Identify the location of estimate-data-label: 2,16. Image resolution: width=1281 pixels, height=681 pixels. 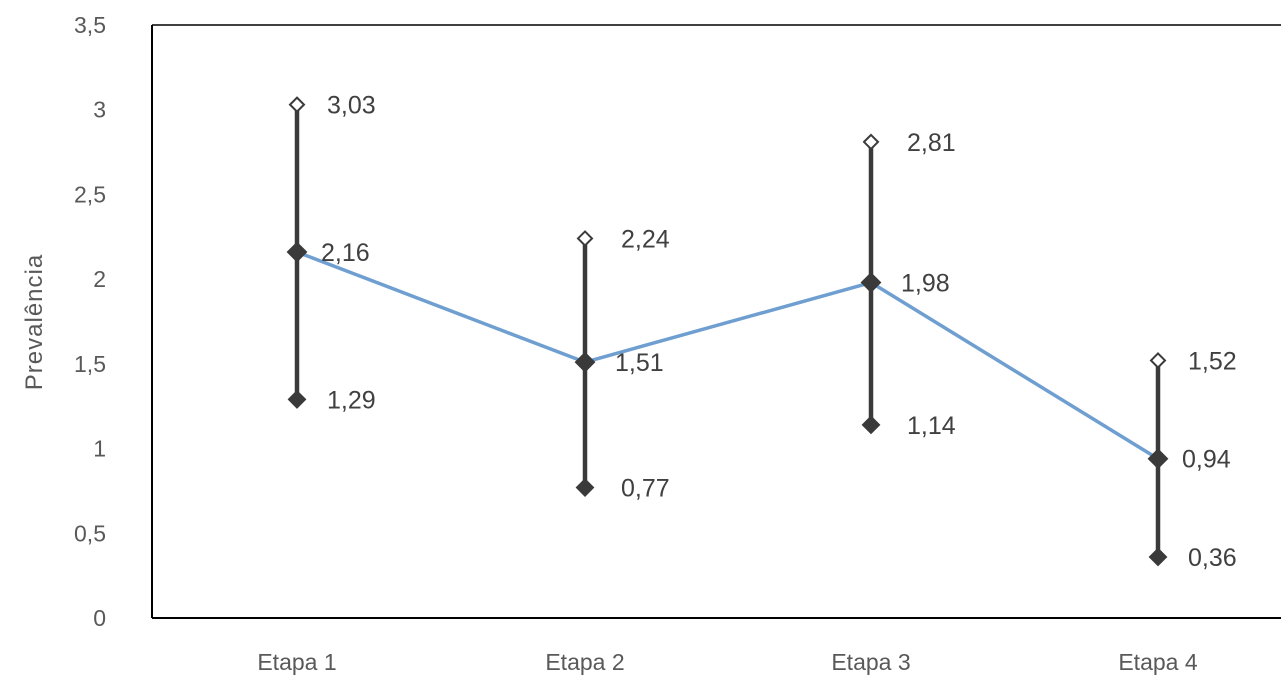
(345, 253).